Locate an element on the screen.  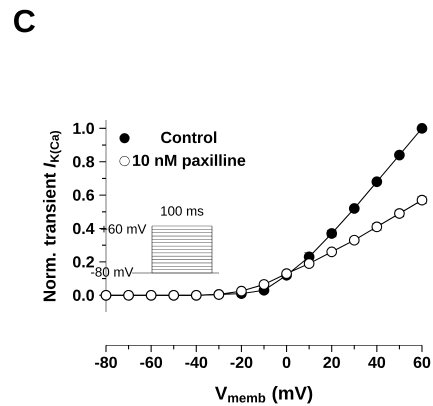
annotation: 100 ms is located at coordinates (182, 211).